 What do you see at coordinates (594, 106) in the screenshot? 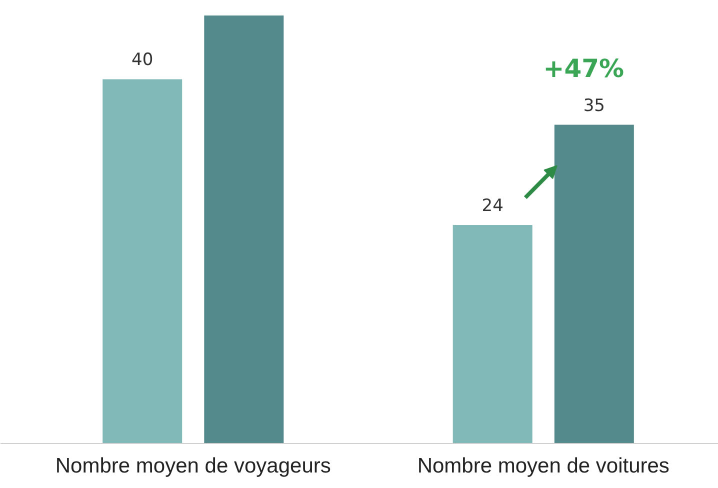
I see `data-label: 35` at bounding box center [594, 106].